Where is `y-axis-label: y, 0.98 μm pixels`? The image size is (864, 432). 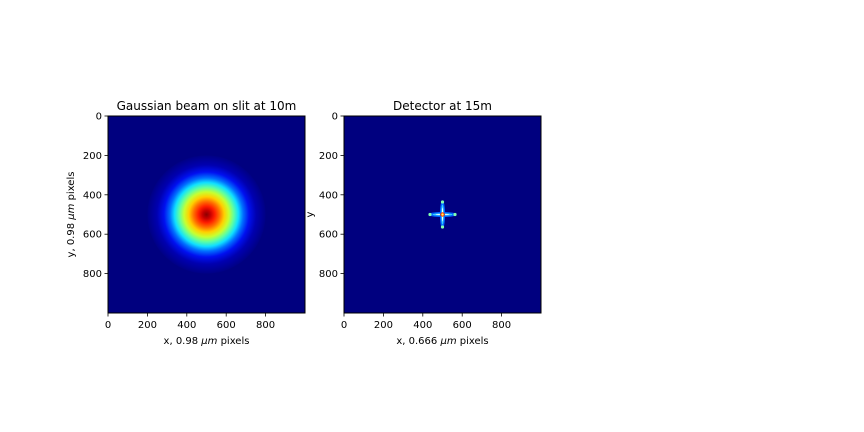 y-axis-label: y, 0.98 μm pixels is located at coordinates (71, 215).